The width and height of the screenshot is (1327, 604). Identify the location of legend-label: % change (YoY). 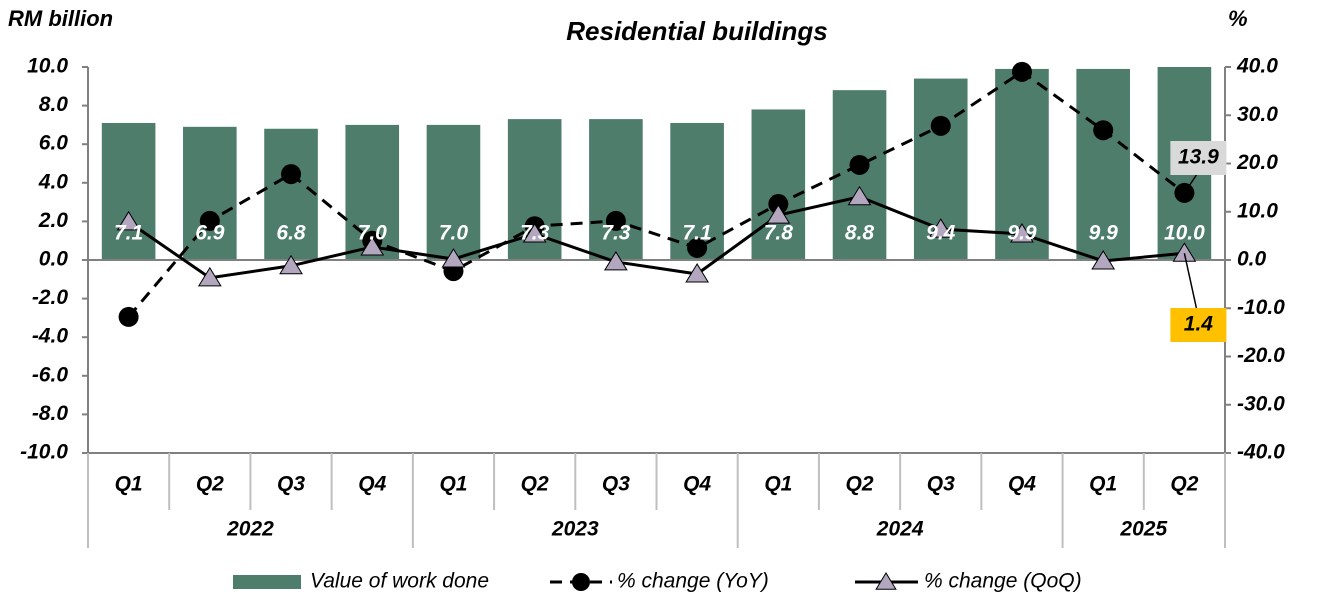
(693, 581).